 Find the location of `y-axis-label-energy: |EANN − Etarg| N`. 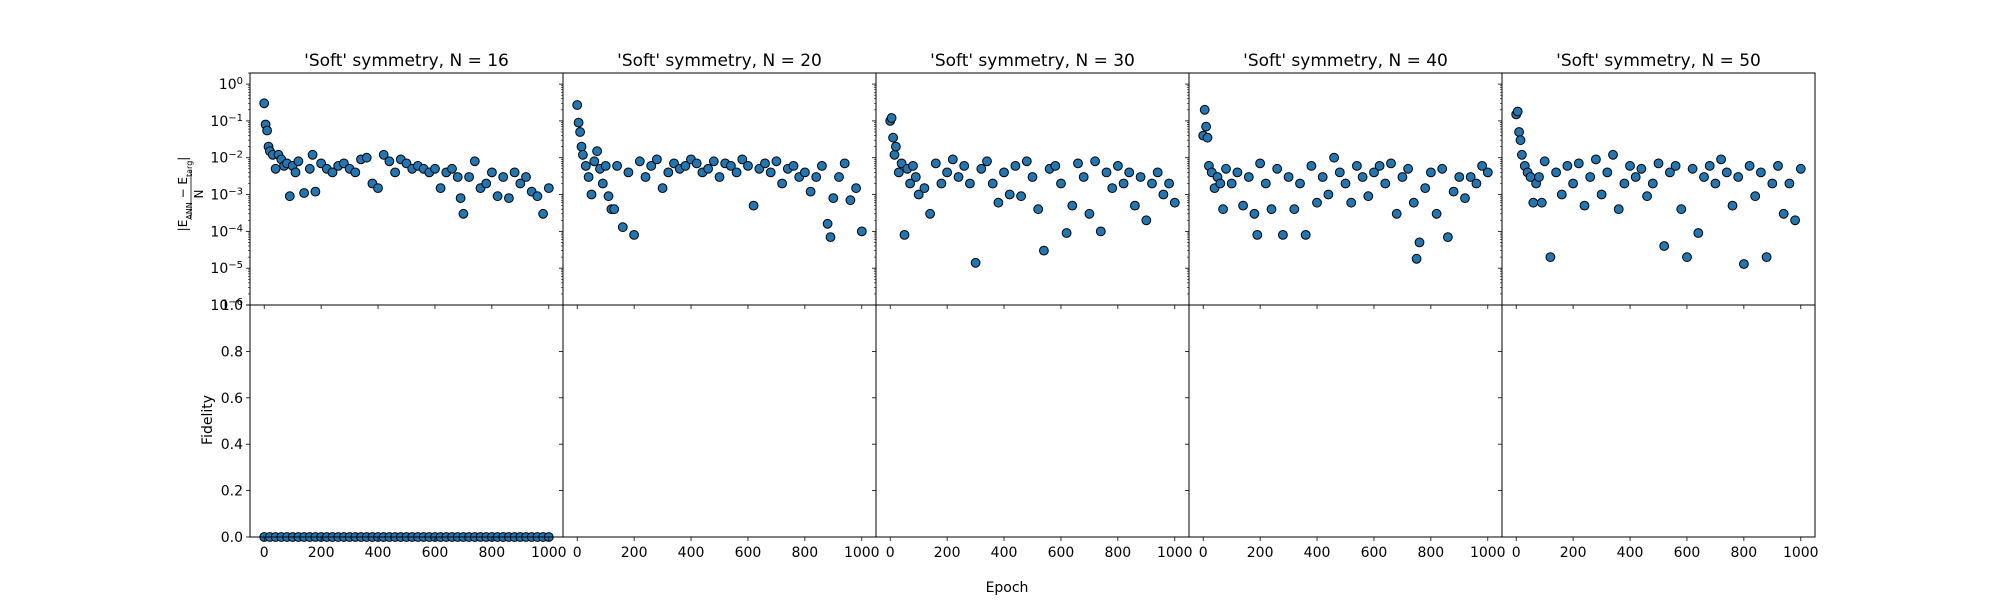

y-axis-label-energy: |EANN − Etarg| N is located at coordinates (191, 194).